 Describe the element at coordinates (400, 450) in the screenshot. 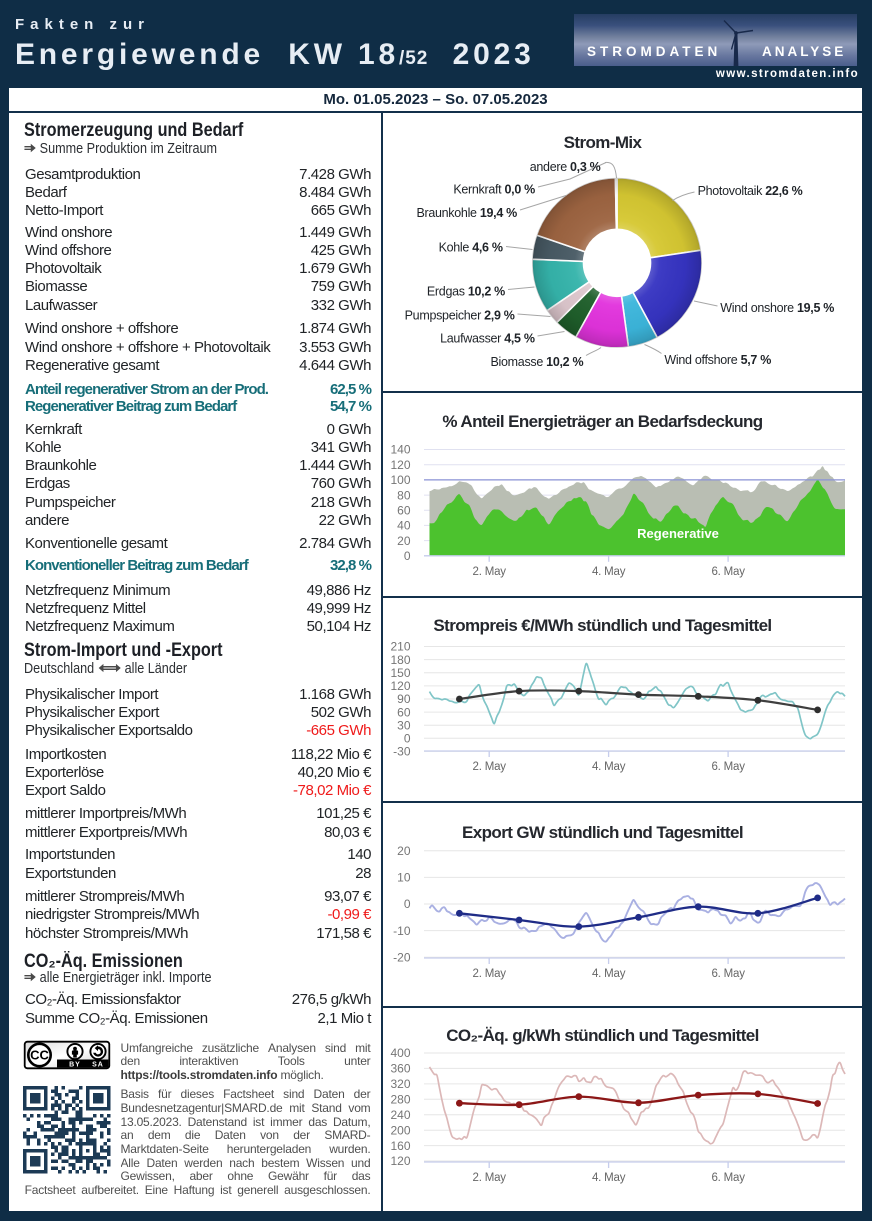

I see `svg-text: 140` at that location.